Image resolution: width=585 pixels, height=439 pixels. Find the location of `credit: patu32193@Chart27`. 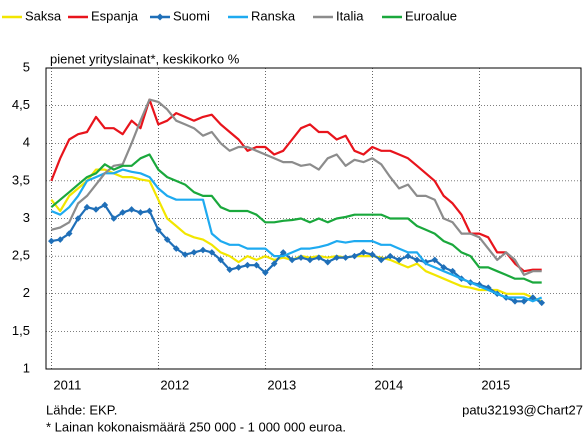

credit: patu32193@Chart27 is located at coordinates (522, 409).